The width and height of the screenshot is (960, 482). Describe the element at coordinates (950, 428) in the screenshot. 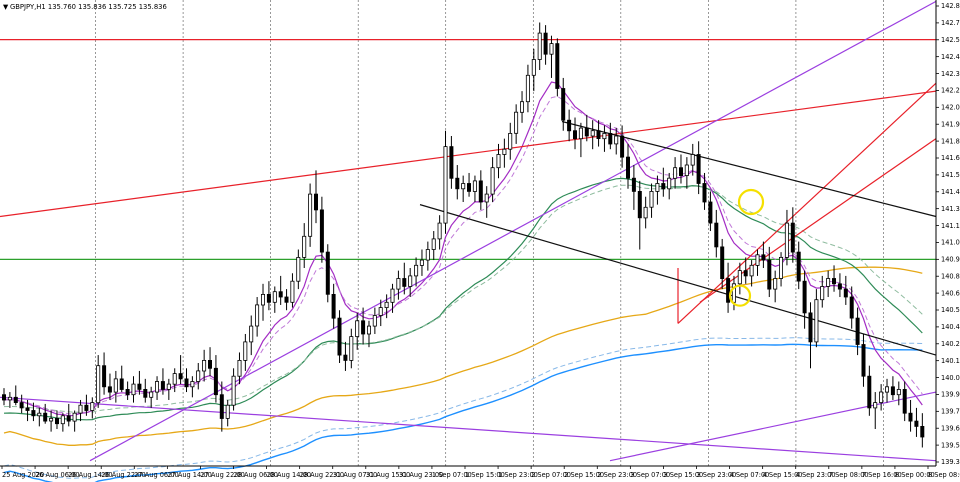

I see `price-tick-label: 139.650` at that location.